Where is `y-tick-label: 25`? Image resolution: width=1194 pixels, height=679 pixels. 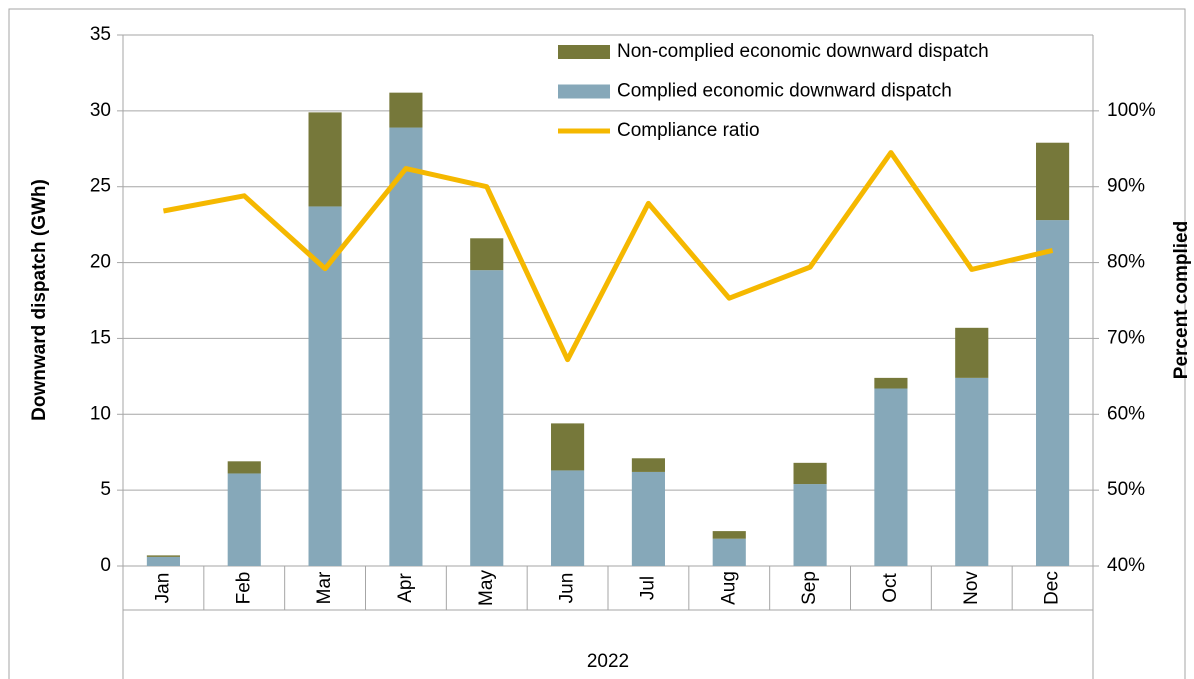 y-tick-label: 25 is located at coordinates (100, 186).